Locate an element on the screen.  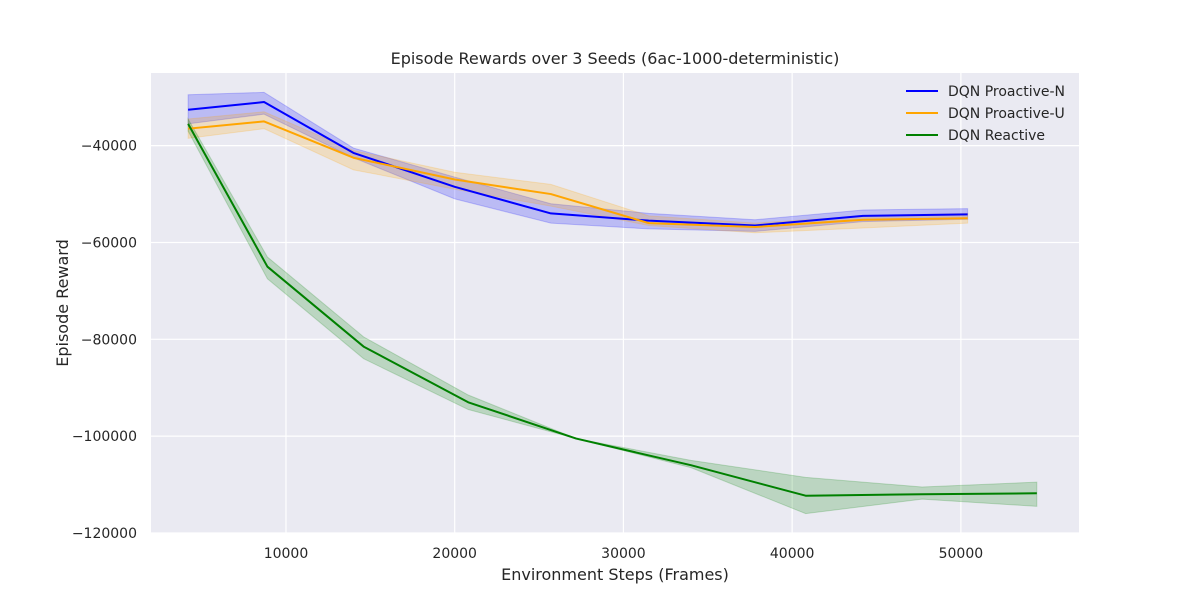
line-dqn-proactive-n is located at coordinates (578, 164).